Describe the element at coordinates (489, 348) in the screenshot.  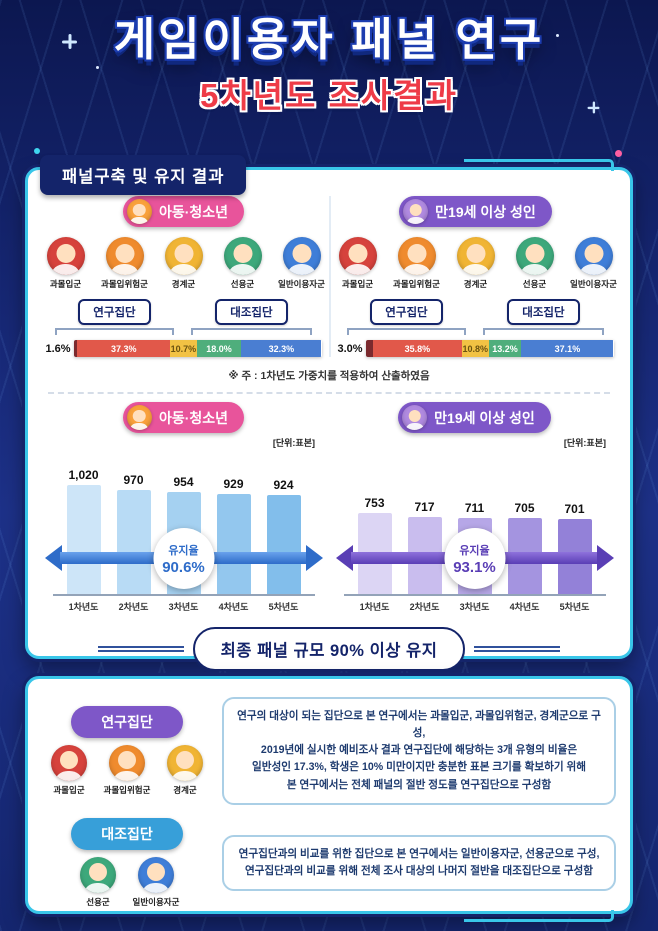
I see `stacked-bar-adults: 35.8% 10.8% 13.2% 37.1%` at that location.